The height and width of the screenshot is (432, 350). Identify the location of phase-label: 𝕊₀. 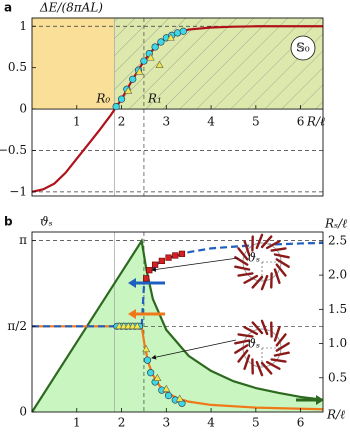
(303, 48).